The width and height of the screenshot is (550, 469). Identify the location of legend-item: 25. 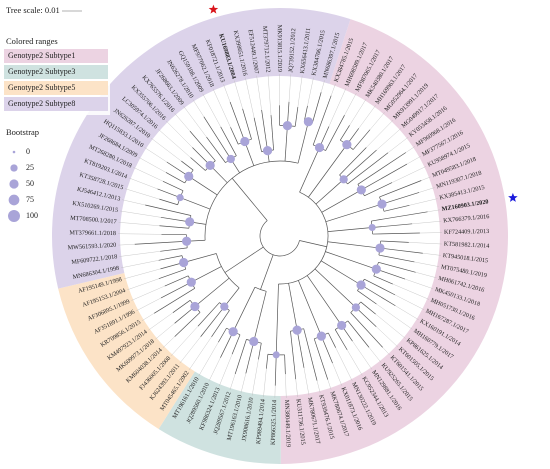
(30, 167).